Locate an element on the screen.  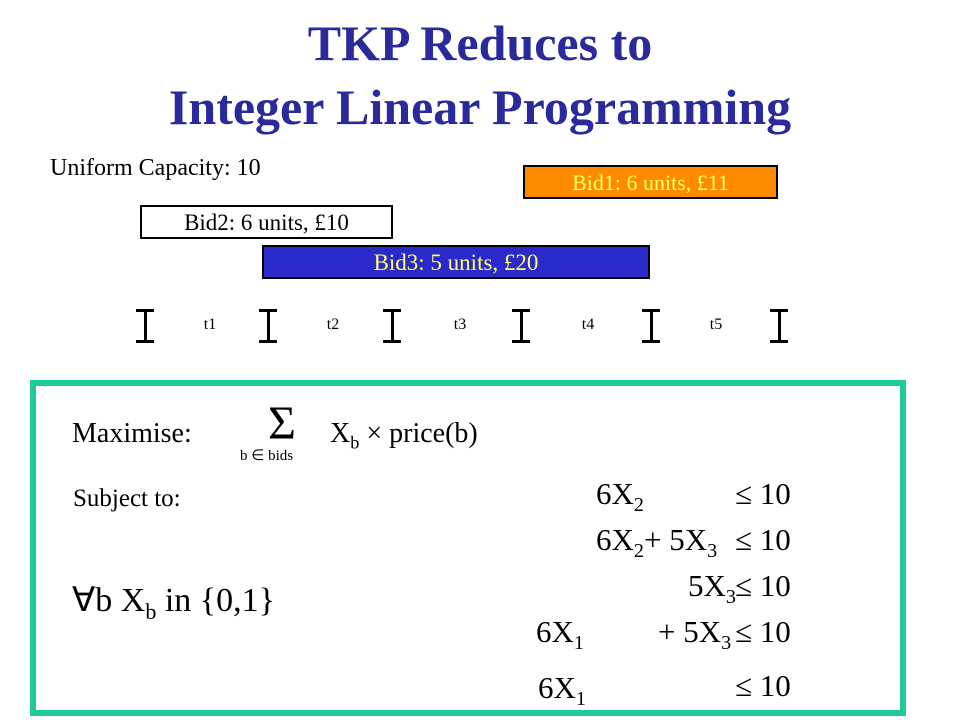
subject-to-label: Subject to: is located at coordinates (127, 498).